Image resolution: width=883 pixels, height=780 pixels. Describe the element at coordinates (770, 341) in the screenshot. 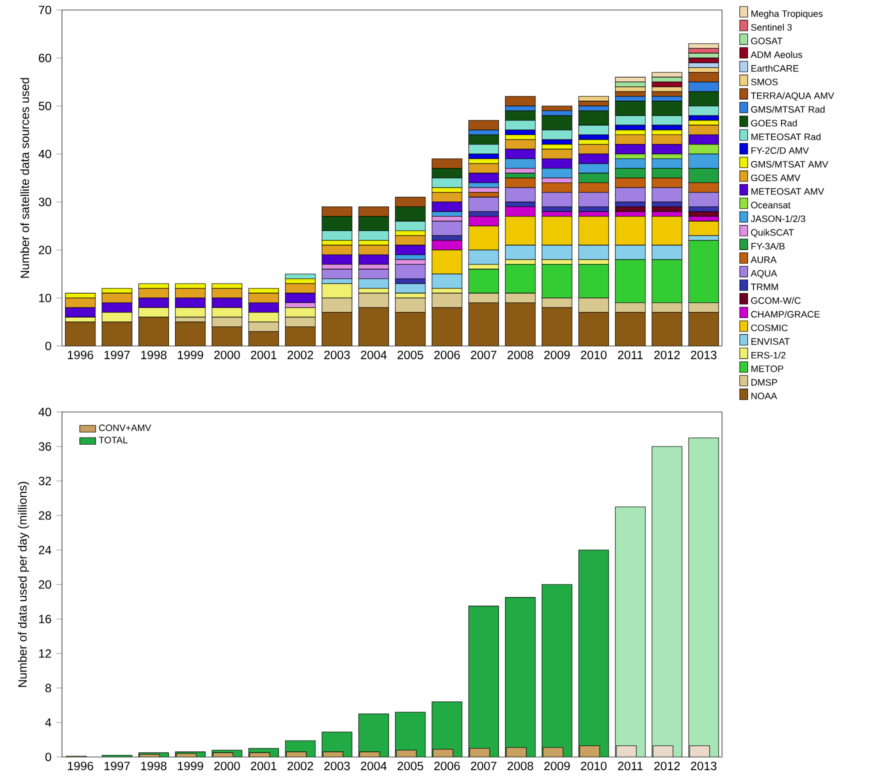

I see `legend-label: ENVISAT` at that location.